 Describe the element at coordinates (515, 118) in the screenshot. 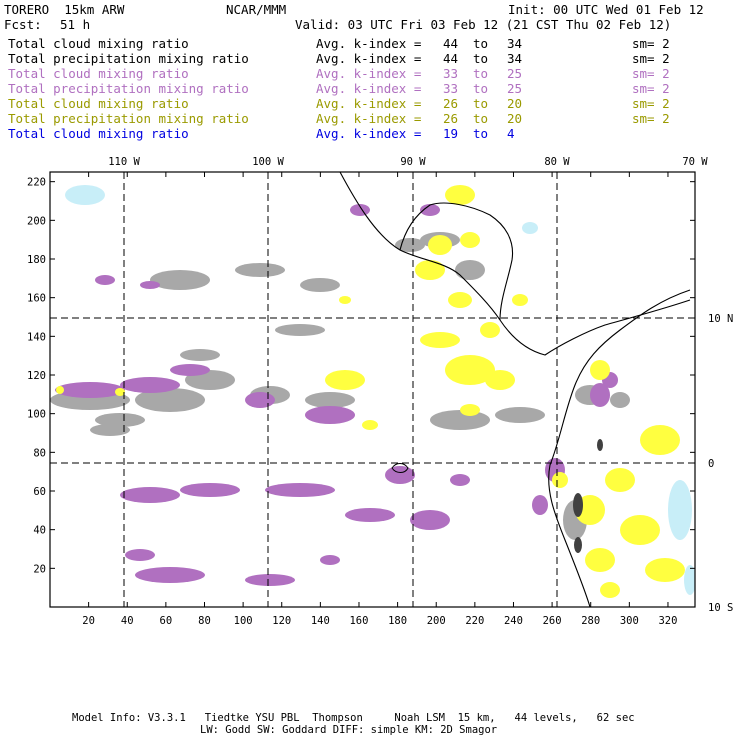

I see `legend-row-6-to: 20` at that location.